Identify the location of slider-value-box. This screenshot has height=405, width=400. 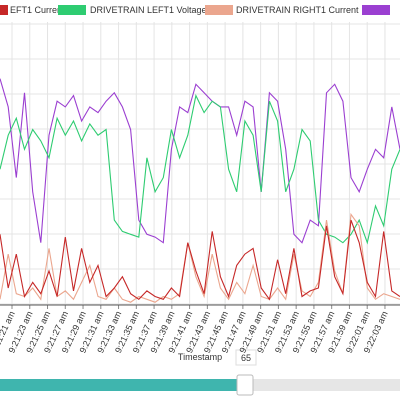
(246, 357).